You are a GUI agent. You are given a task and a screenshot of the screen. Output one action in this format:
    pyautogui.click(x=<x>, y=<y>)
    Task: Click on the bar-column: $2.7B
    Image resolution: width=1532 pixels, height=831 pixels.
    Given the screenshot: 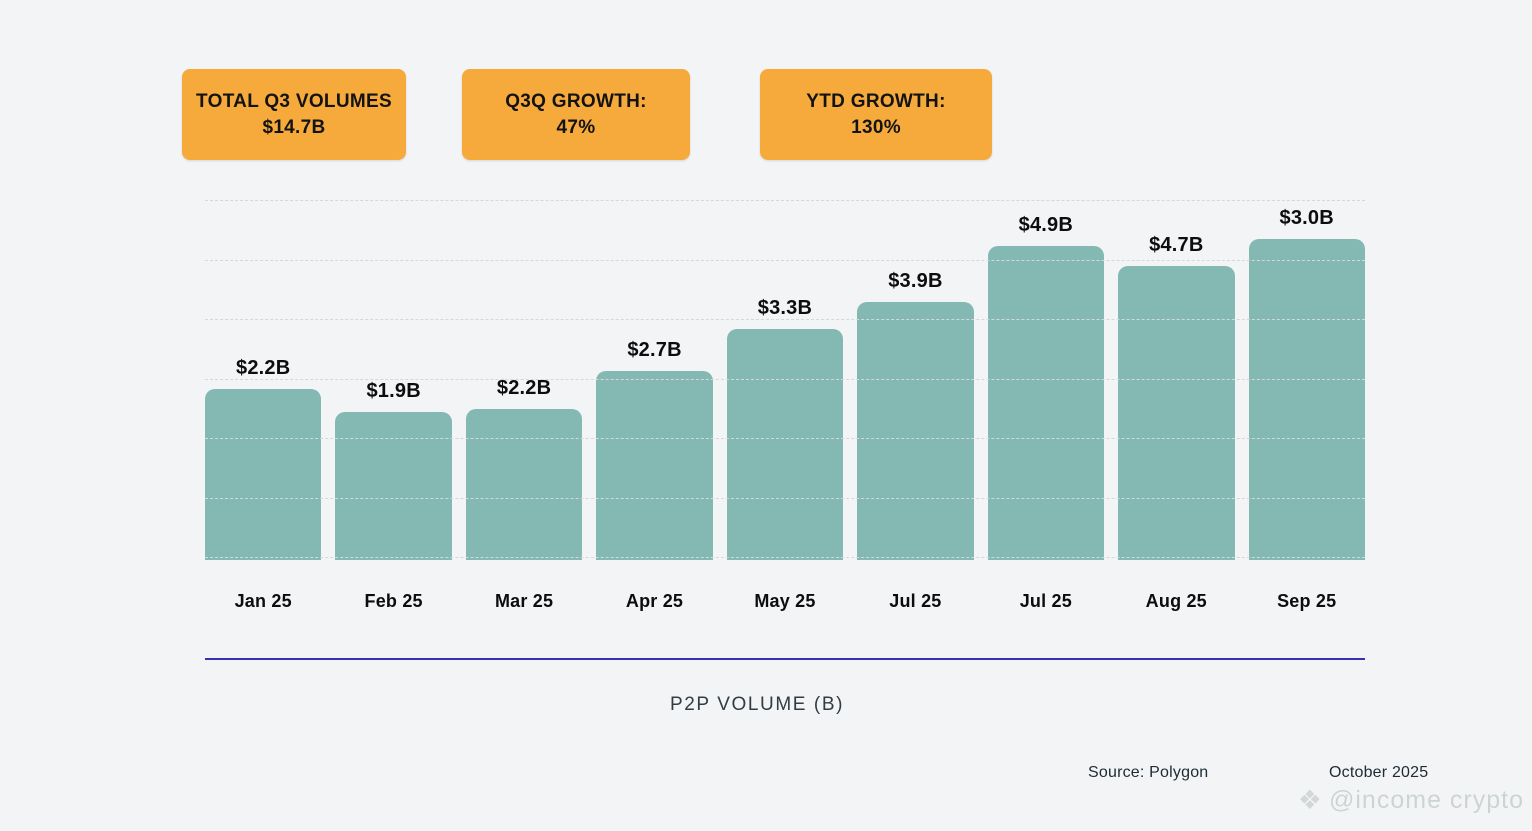 What is the action you would take?
    pyautogui.click(x=654, y=380)
    